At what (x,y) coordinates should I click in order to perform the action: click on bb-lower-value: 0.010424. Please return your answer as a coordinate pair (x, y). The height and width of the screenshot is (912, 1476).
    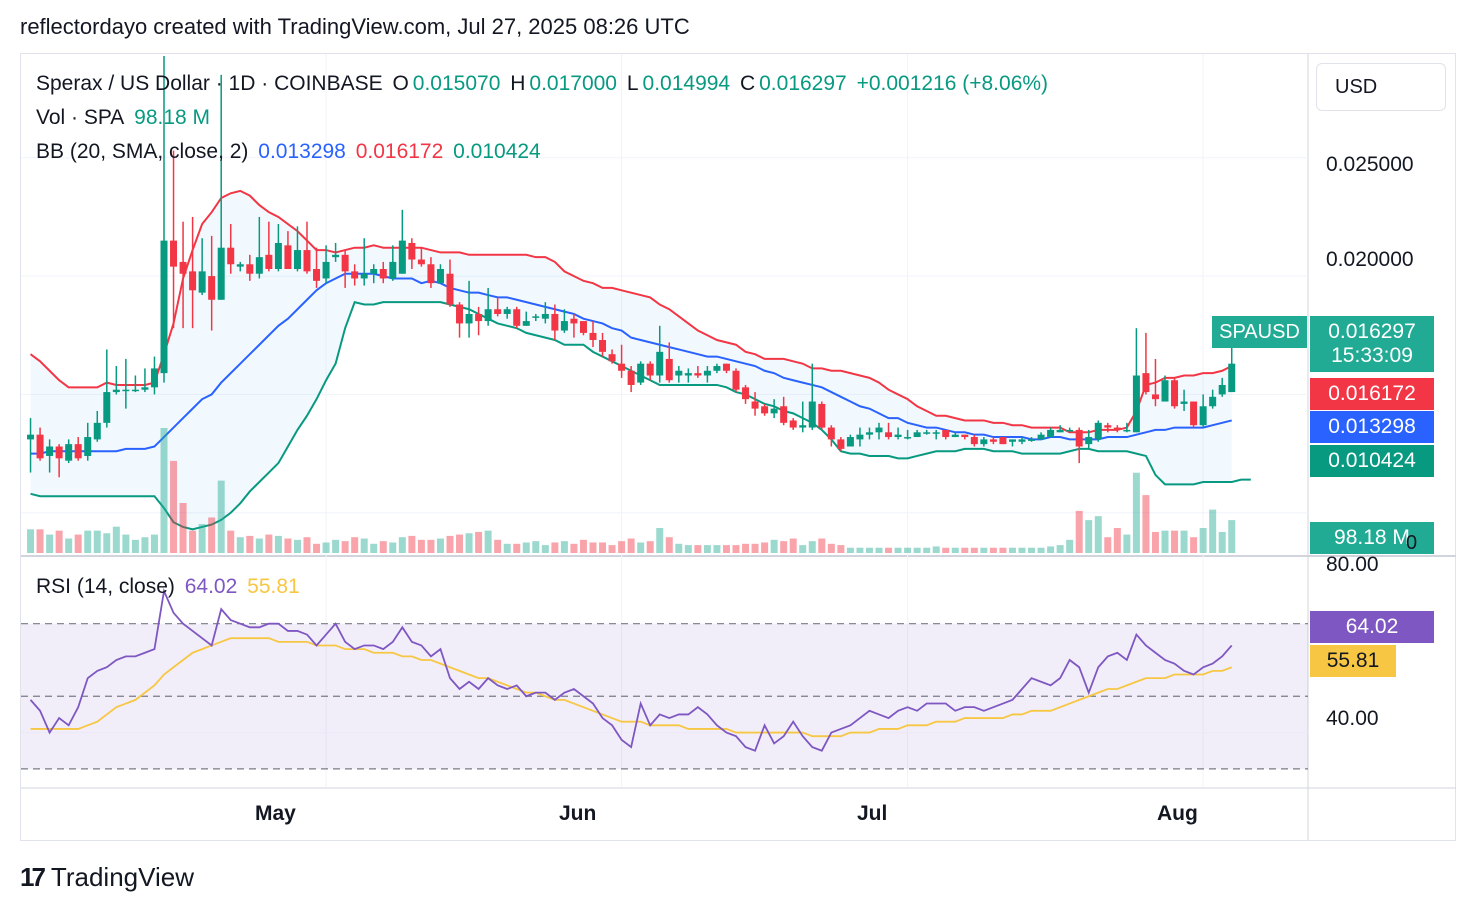
    Looking at the image, I should click on (497, 151).